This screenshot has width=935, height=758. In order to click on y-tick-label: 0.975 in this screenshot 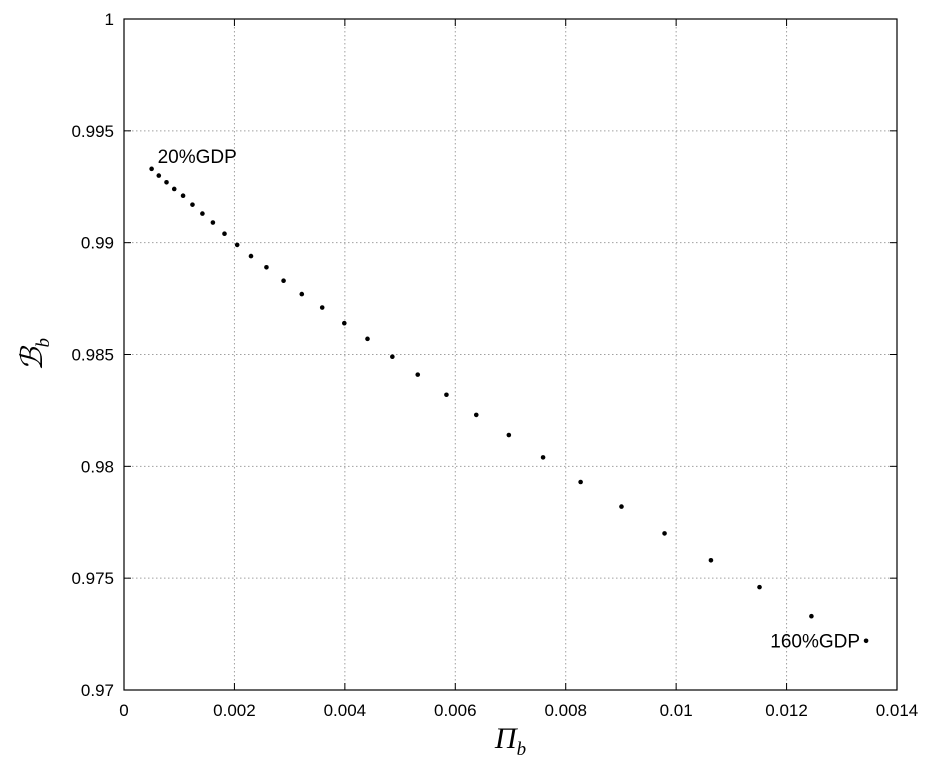, I will do `click(92, 578)`.